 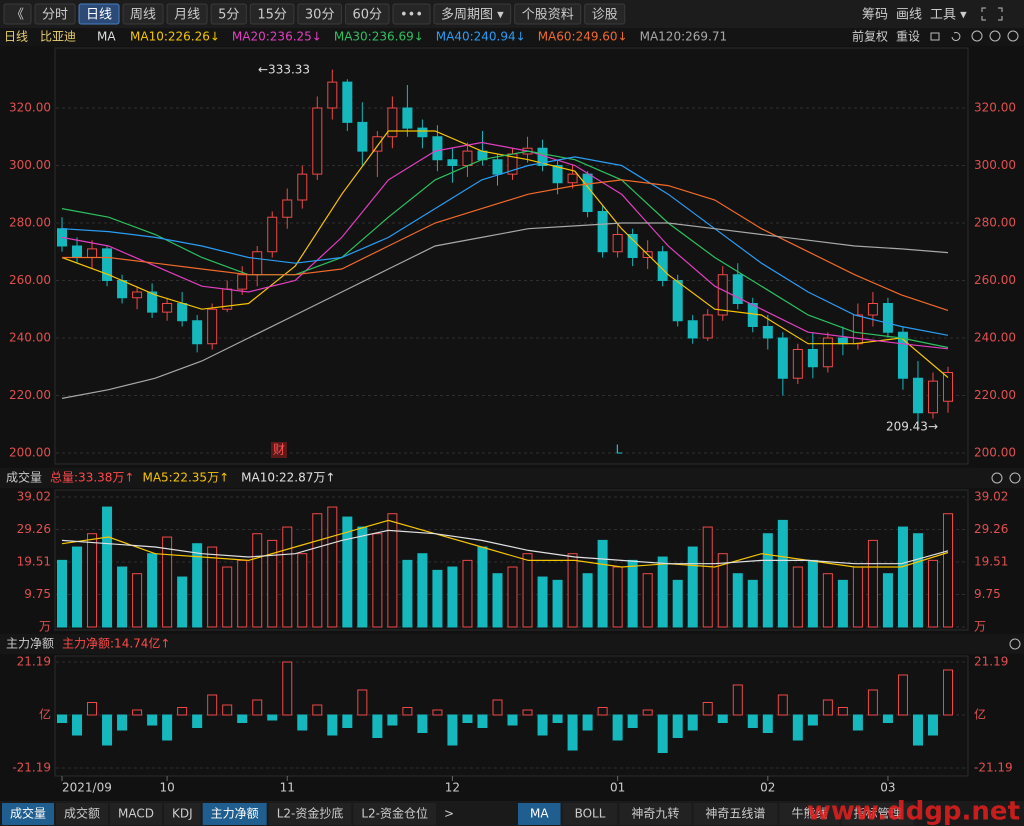 I want to click on overlay-tab-label: 神奇五线谱, so click(x=735, y=814).